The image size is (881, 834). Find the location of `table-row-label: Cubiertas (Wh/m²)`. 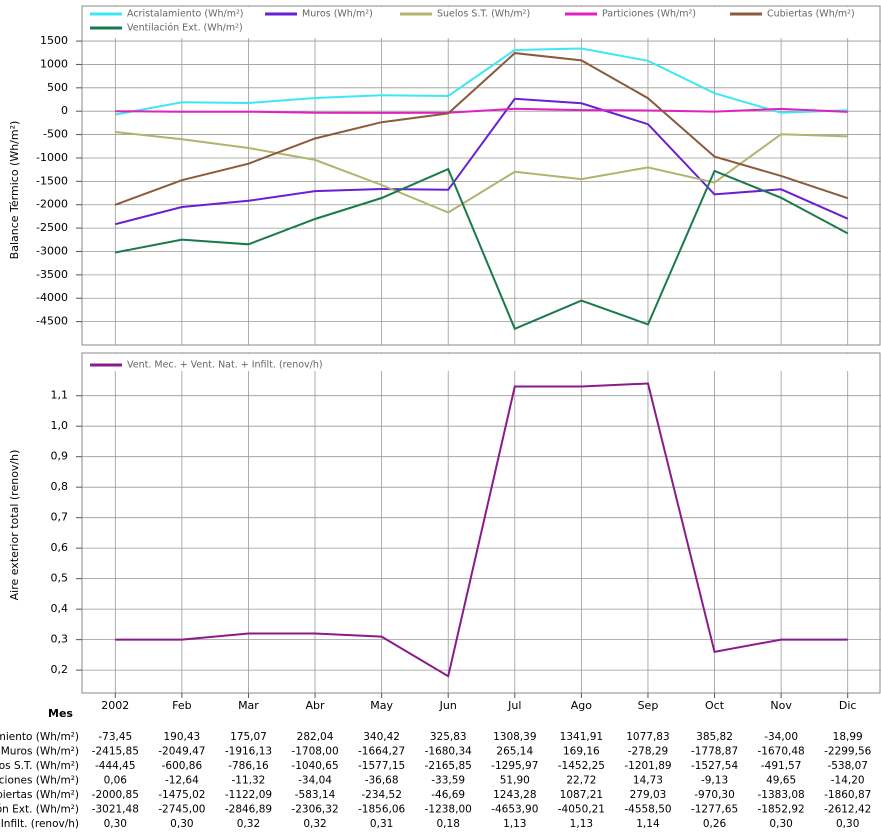

table-row-label: Cubiertas (Wh/m²) is located at coordinates (39, 795).